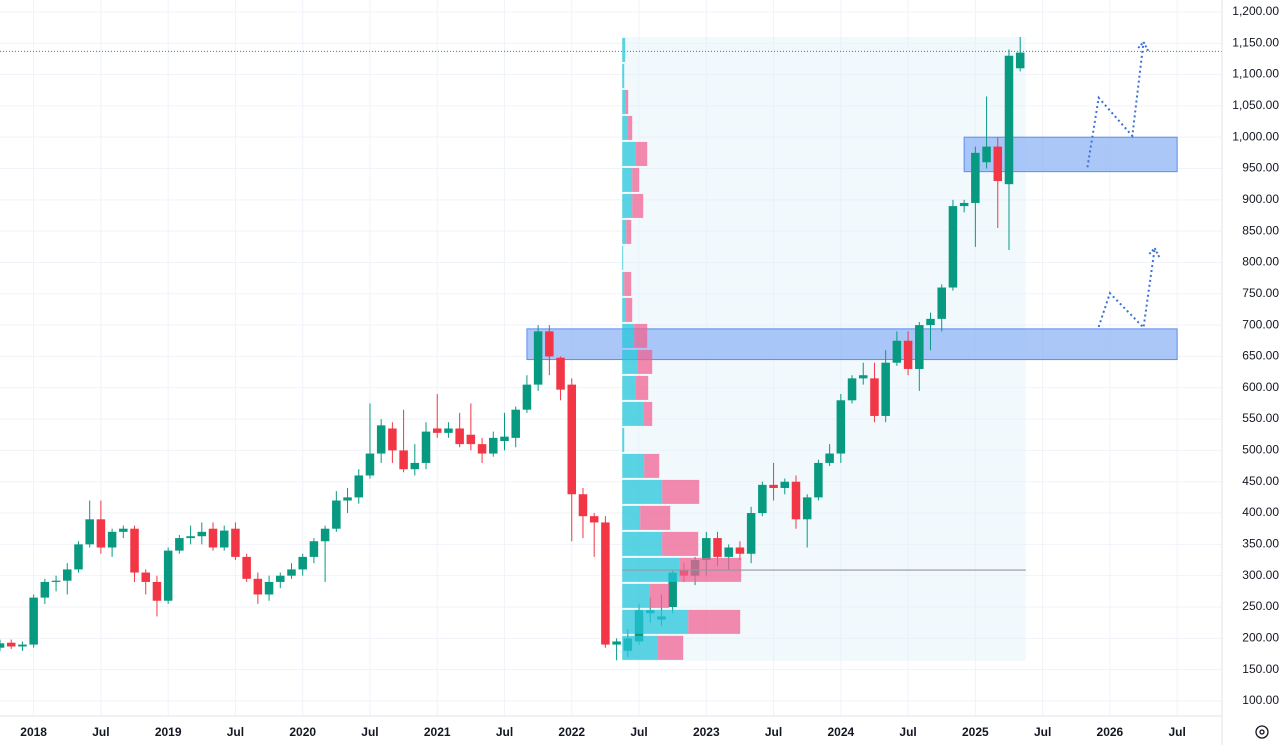  Describe the element at coordinates (1260, 700) in the screenshot. I see `y-tick-label: 100.00` at that location.